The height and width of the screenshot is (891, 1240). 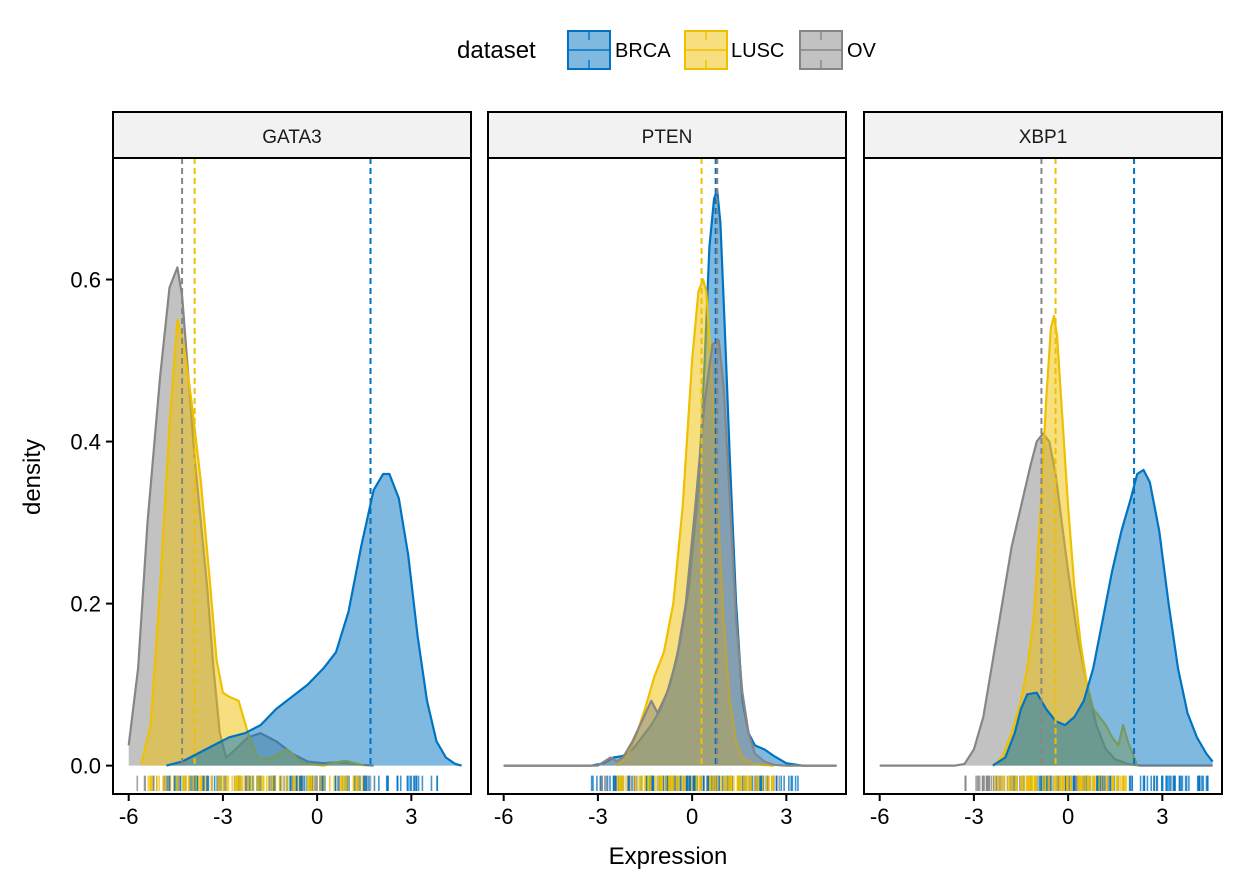 I want to click on x-tick-label-pten: -6, so click(x=504, y=816).